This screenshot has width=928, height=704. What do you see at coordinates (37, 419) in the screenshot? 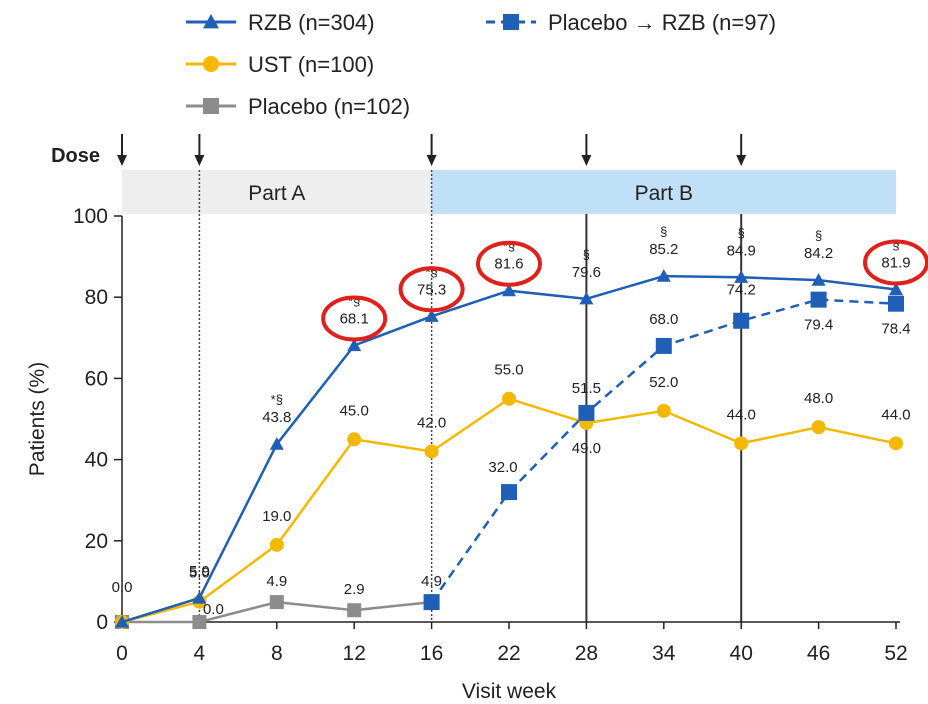
I see `y-axis-title: Patients (%)` at bounding box center [37, 419].